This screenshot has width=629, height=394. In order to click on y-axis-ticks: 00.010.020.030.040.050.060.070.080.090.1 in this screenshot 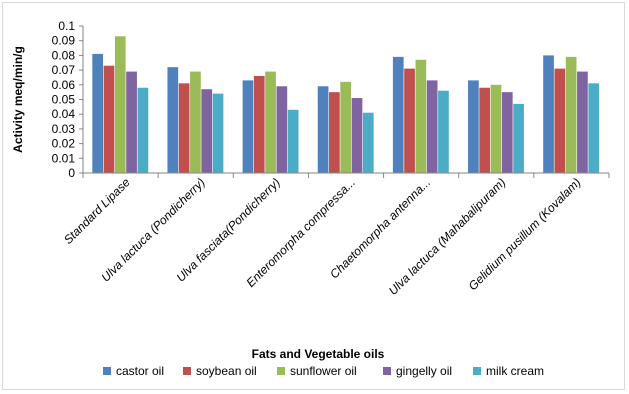, I will do `click(67, 99)`.